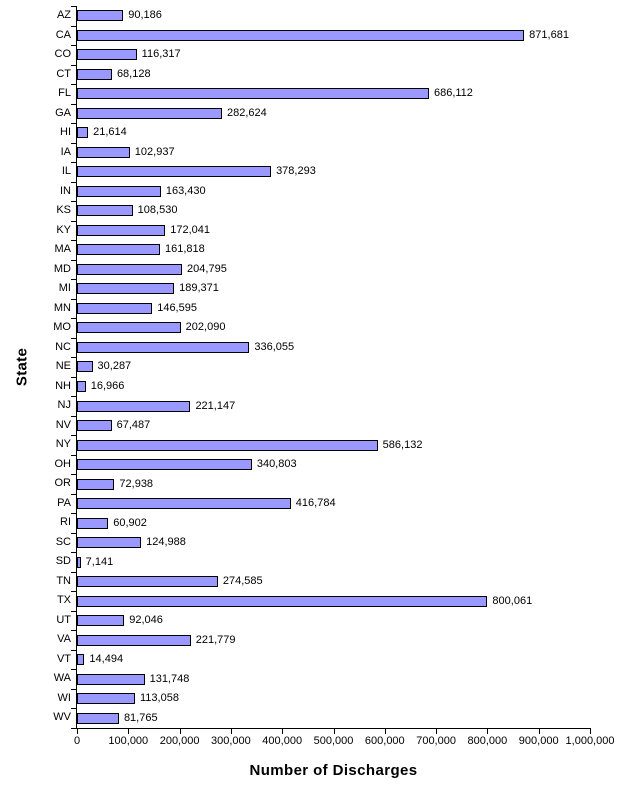 The height and width of the screenshot is (804, 637). I want to click on category-label: NJ, so click(64, 405).